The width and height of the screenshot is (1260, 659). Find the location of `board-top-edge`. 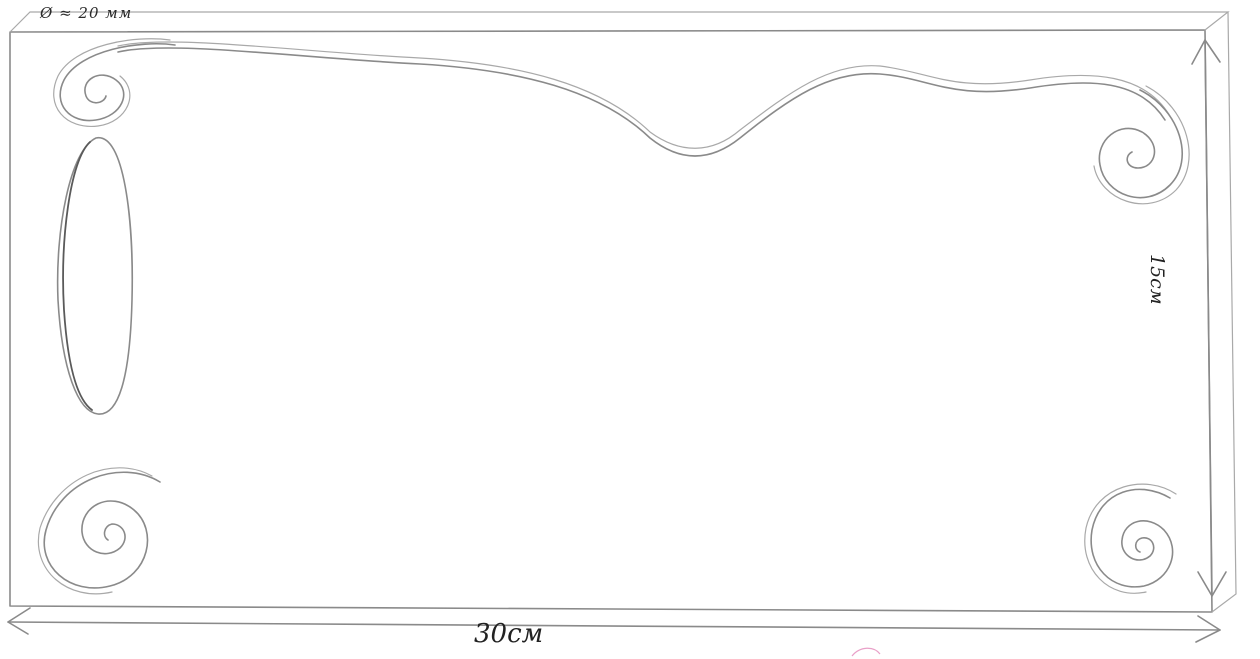

board-top-edge is located at coordinates (619, 22).